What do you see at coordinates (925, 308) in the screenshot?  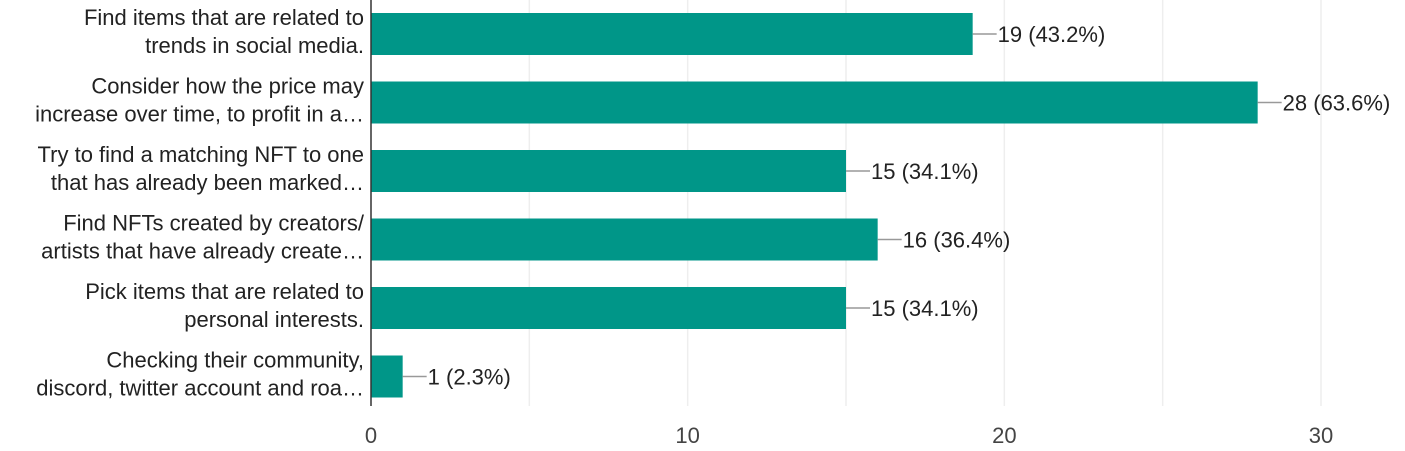 I see `data-label-5: 15 (34.1%)` at bounding box center [925, 308].